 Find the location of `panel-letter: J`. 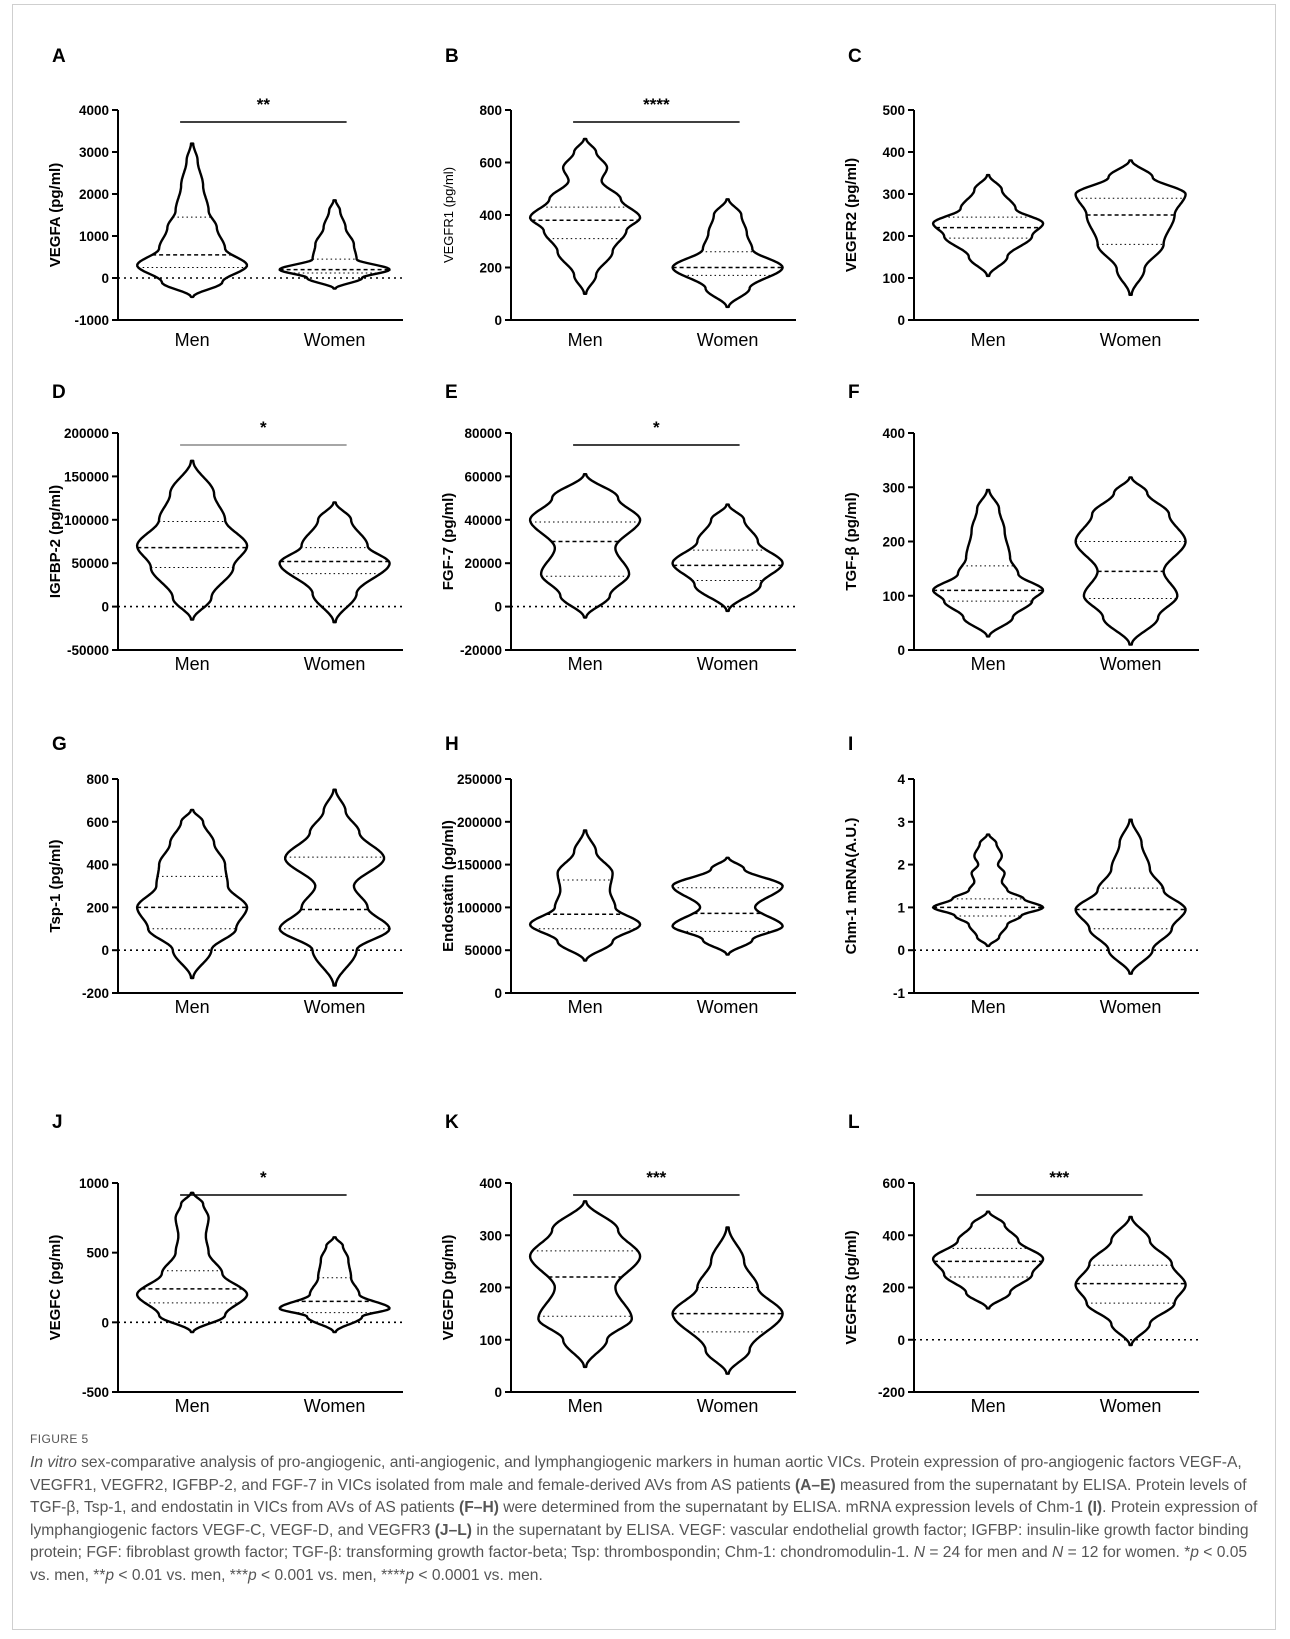

panel-letter: J is located at coordinates (57, 1122).